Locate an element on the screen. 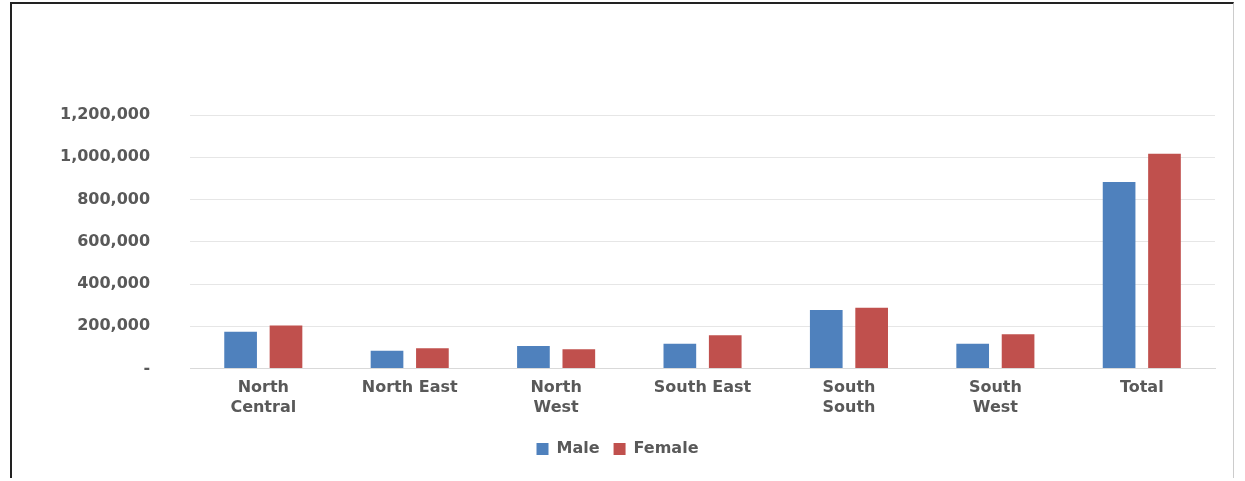 The width and height of the screenshot is (1245, 481). x-tick-label: South South is located at coordinates (849, 396).